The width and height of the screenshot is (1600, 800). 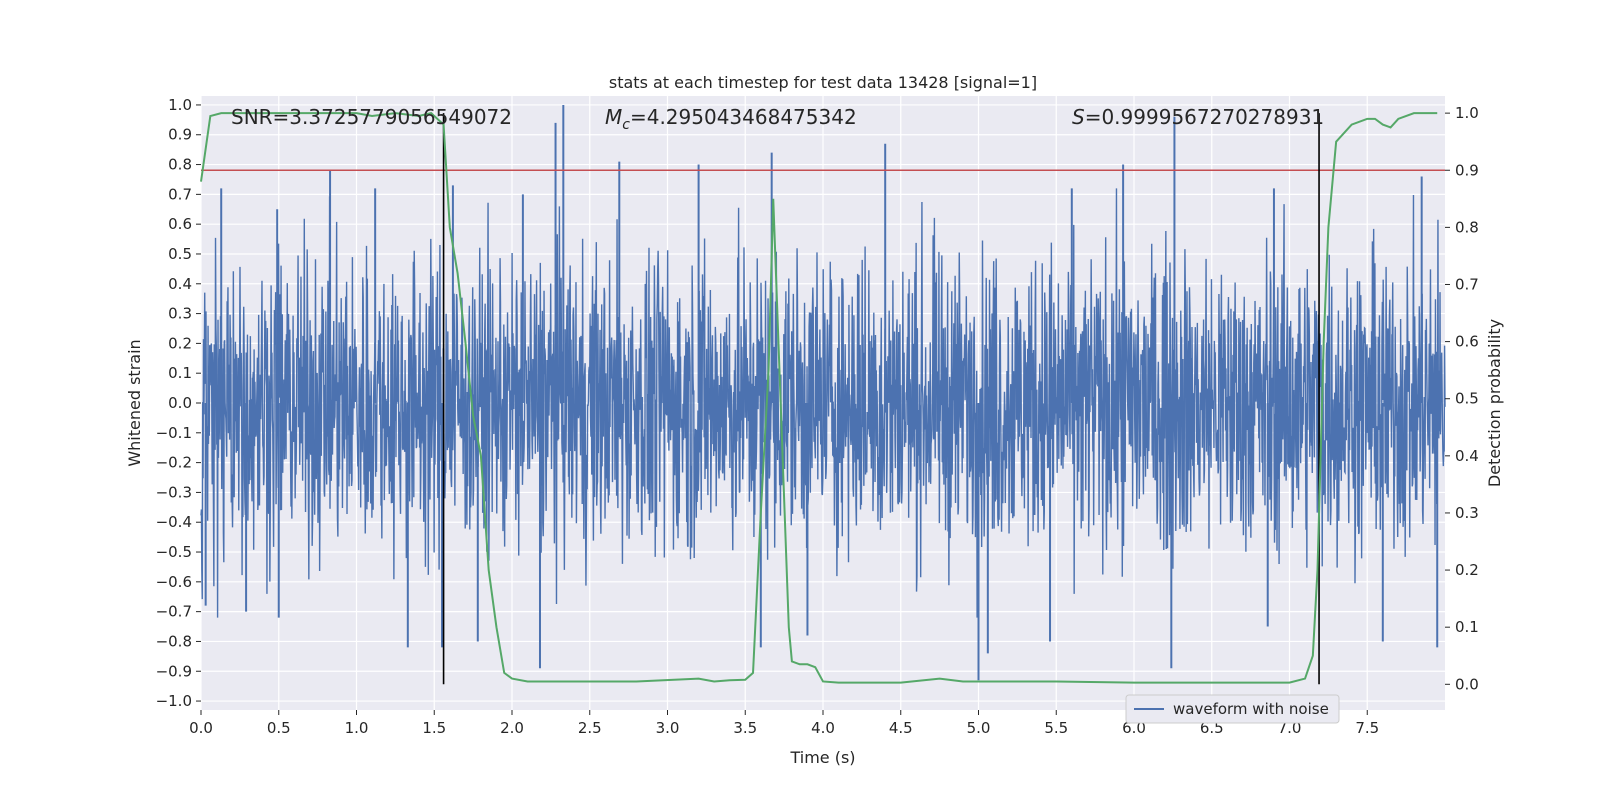 I want to click on x-tick-label: 1.5, so click(x=434, y=728).